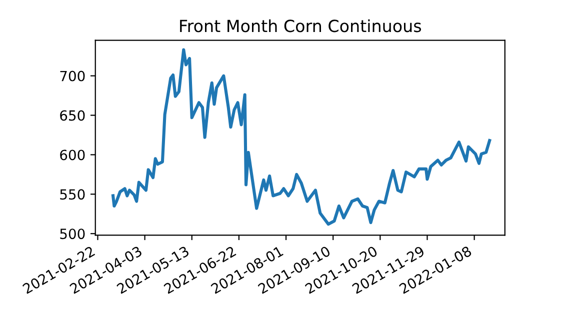 The width and height of the screenshot is (561, 336). I want to click on y-tick-label: 500, so click(72, 234).